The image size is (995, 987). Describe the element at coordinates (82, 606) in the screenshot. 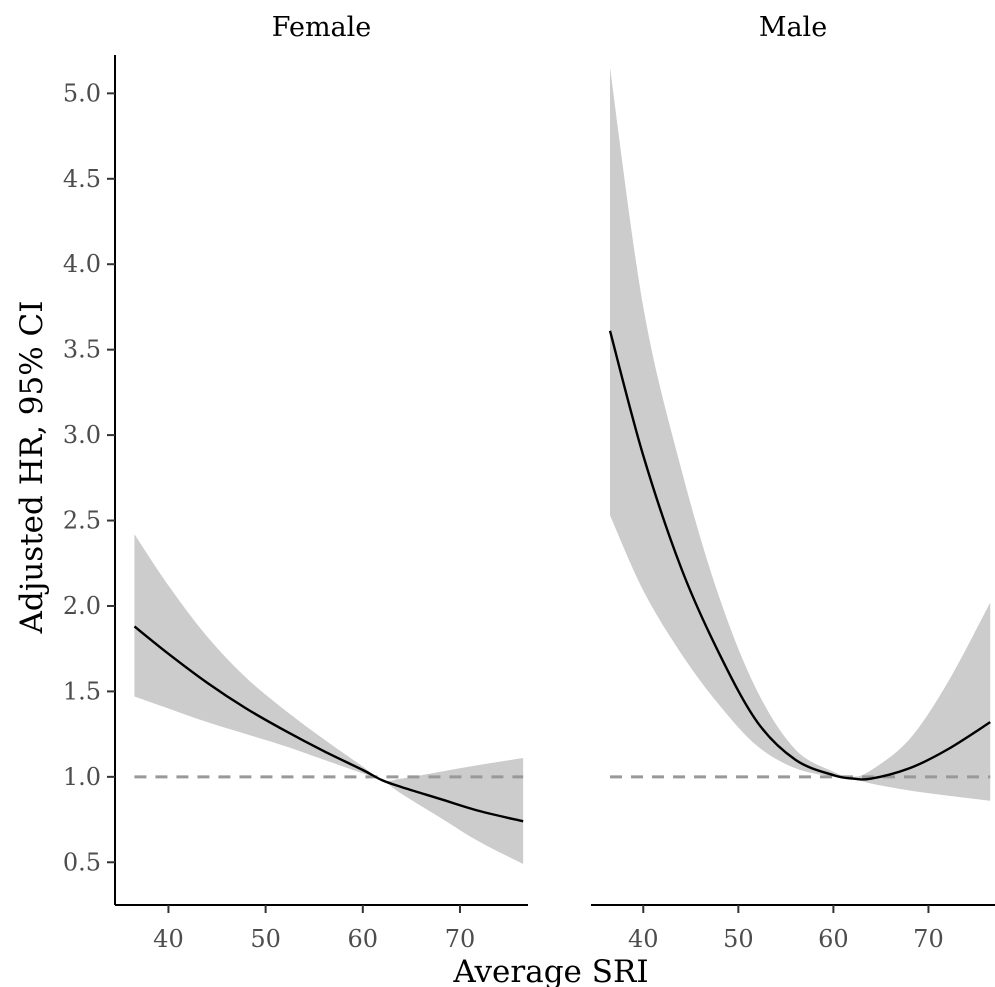

I see `y-tick-label: 2.0` at that location.